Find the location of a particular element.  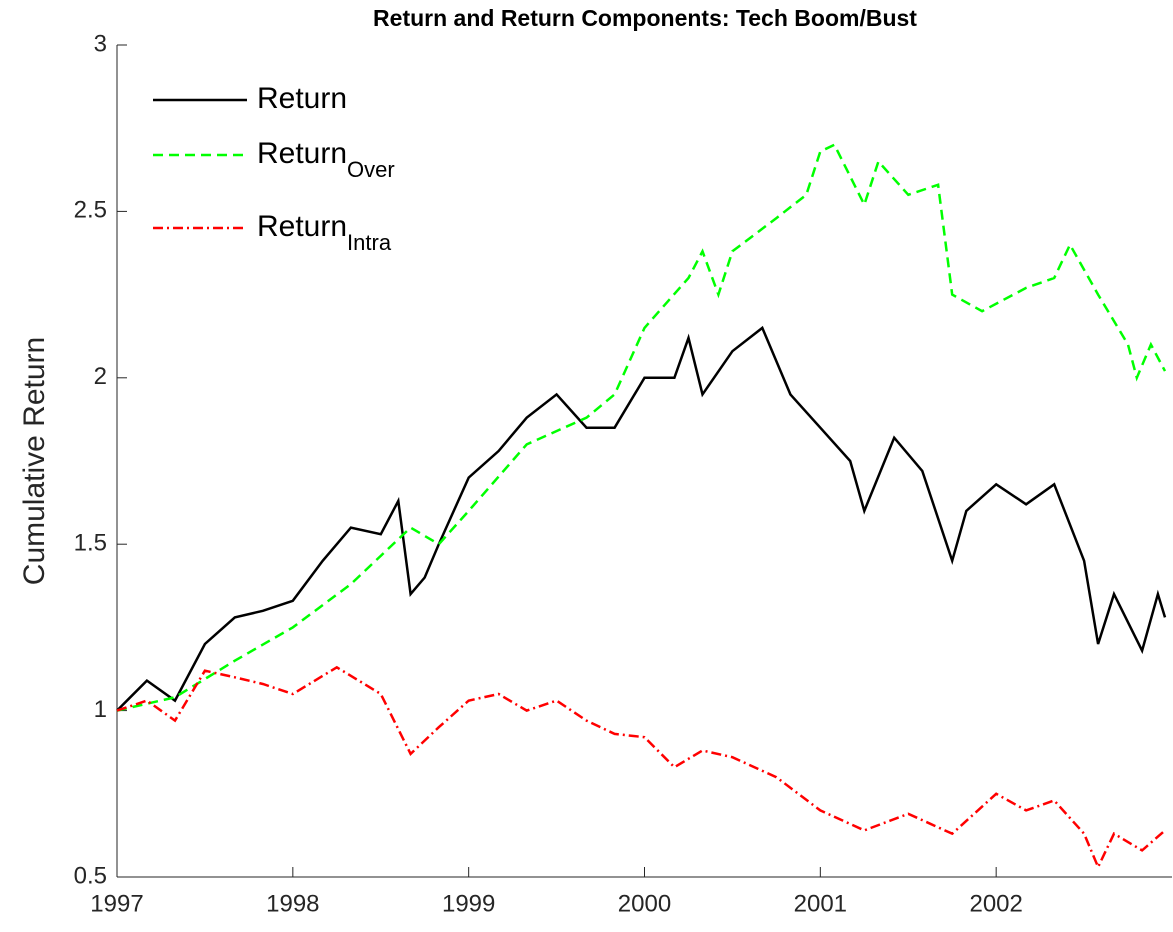

y-tick-label: 3 is located at coordinates (100, 43).